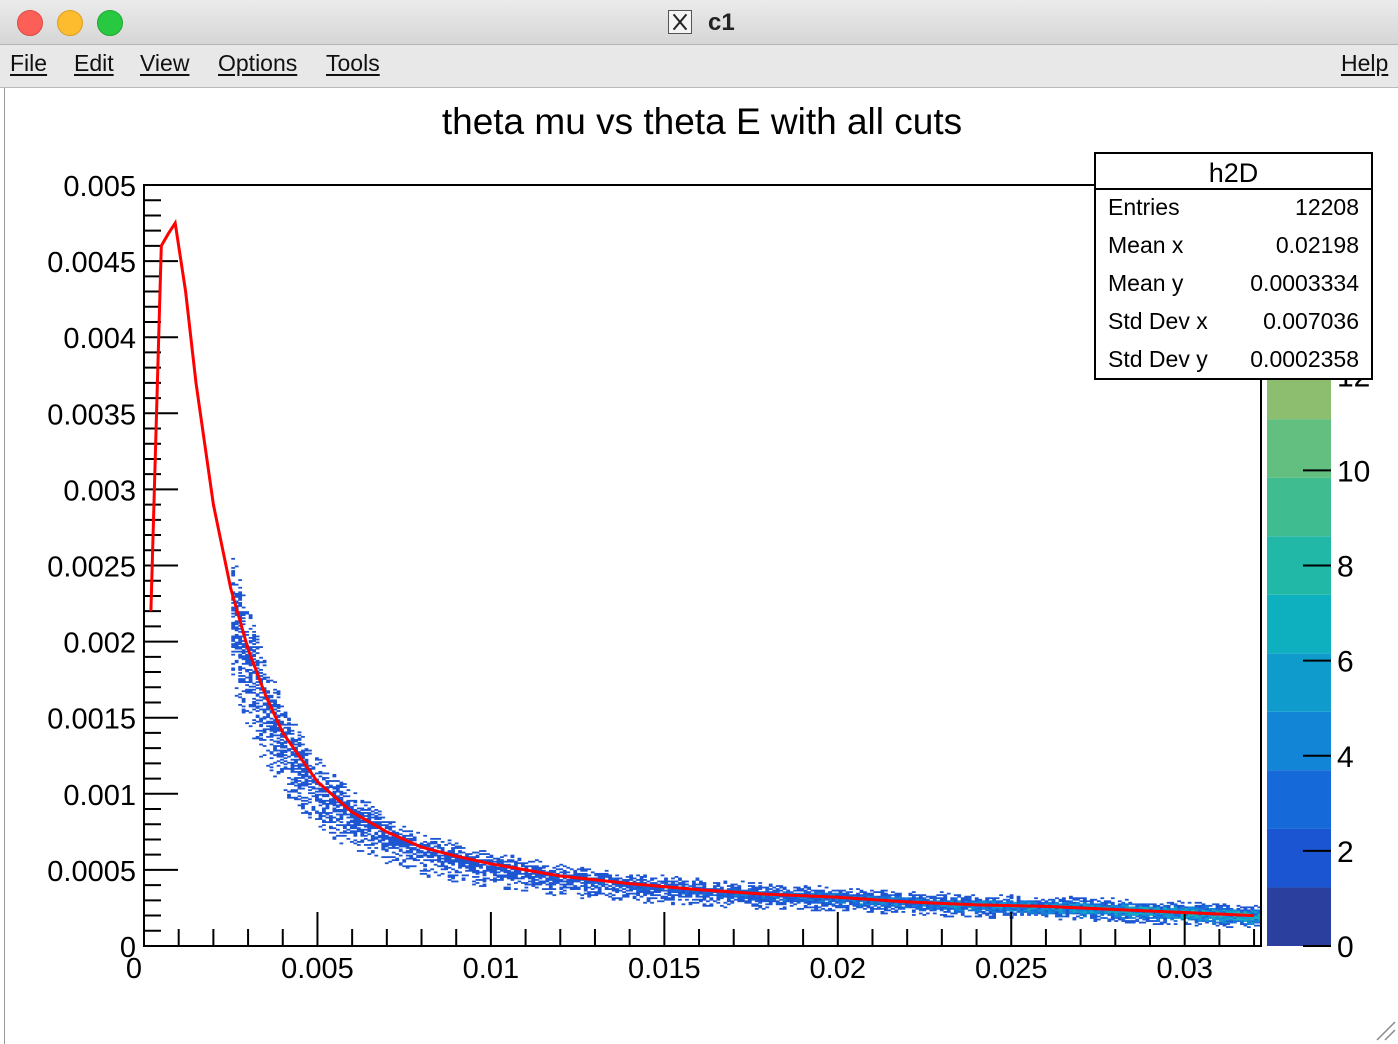 This screenshot has height=1044, width=1398. Describe the element at coordinates (70, 23) in the screenshot. I see `minimize-window-button` at that location.